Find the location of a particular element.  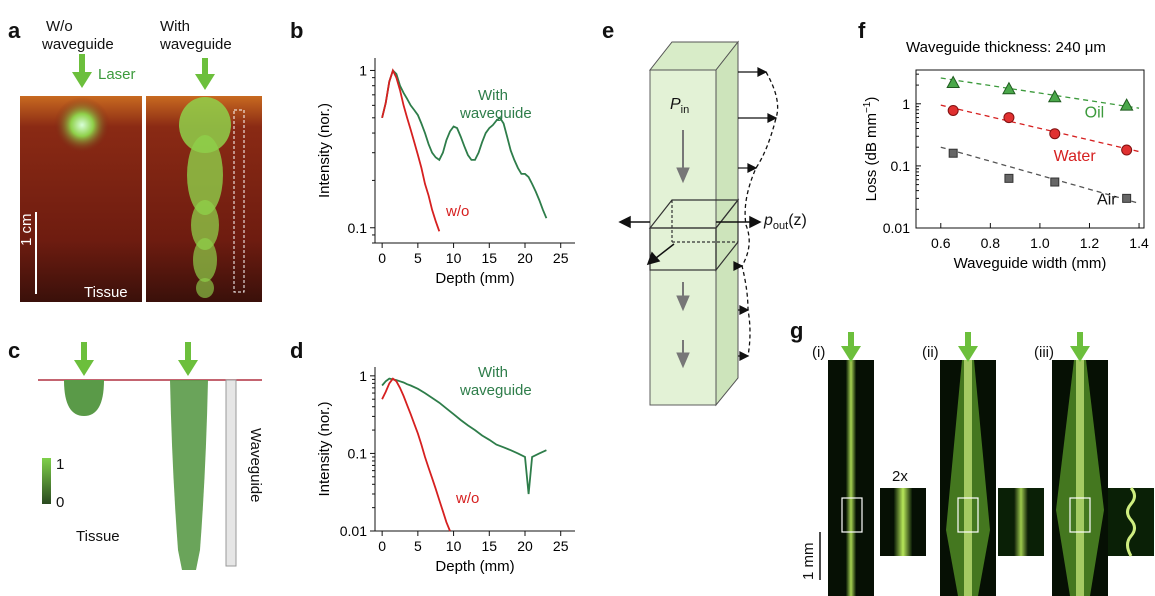

panel-g-roi-iii is located at coordinates (1080, 515).